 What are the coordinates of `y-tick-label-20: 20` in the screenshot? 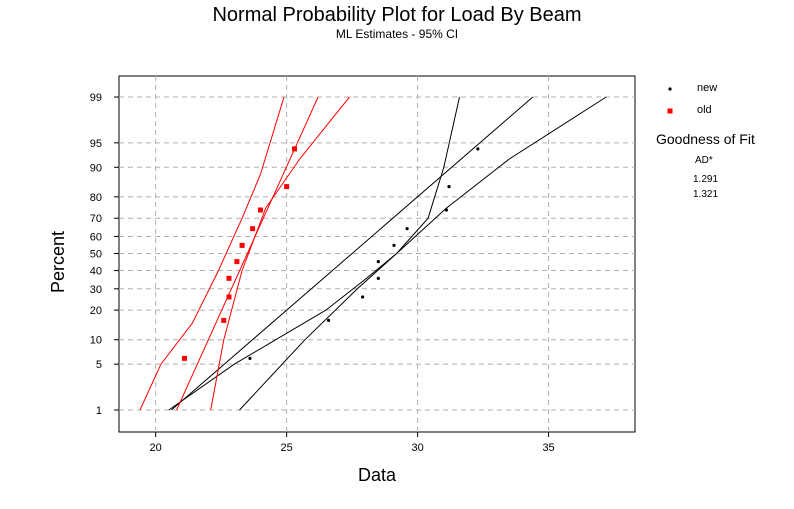 It's located at (96, 311).